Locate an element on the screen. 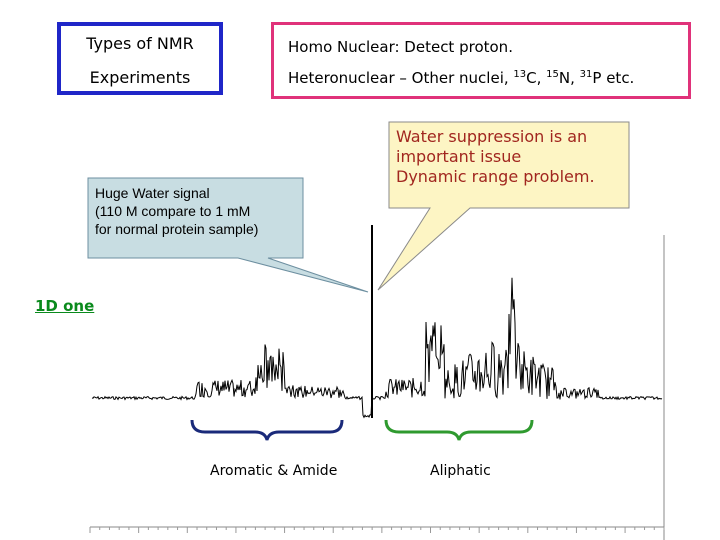 The image size is (720, 540). types-line2: Experiments is located at coordinates (140, 77).